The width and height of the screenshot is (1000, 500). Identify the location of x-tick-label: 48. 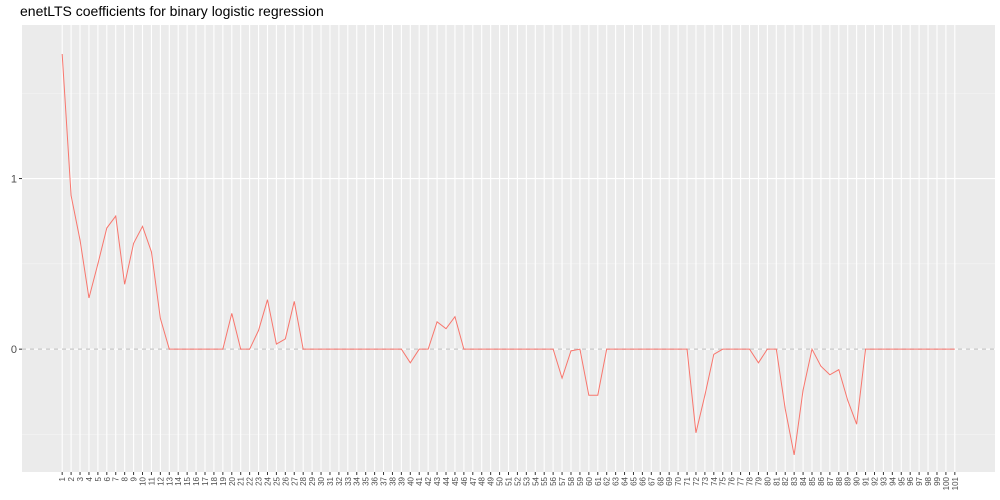
(482, 480).